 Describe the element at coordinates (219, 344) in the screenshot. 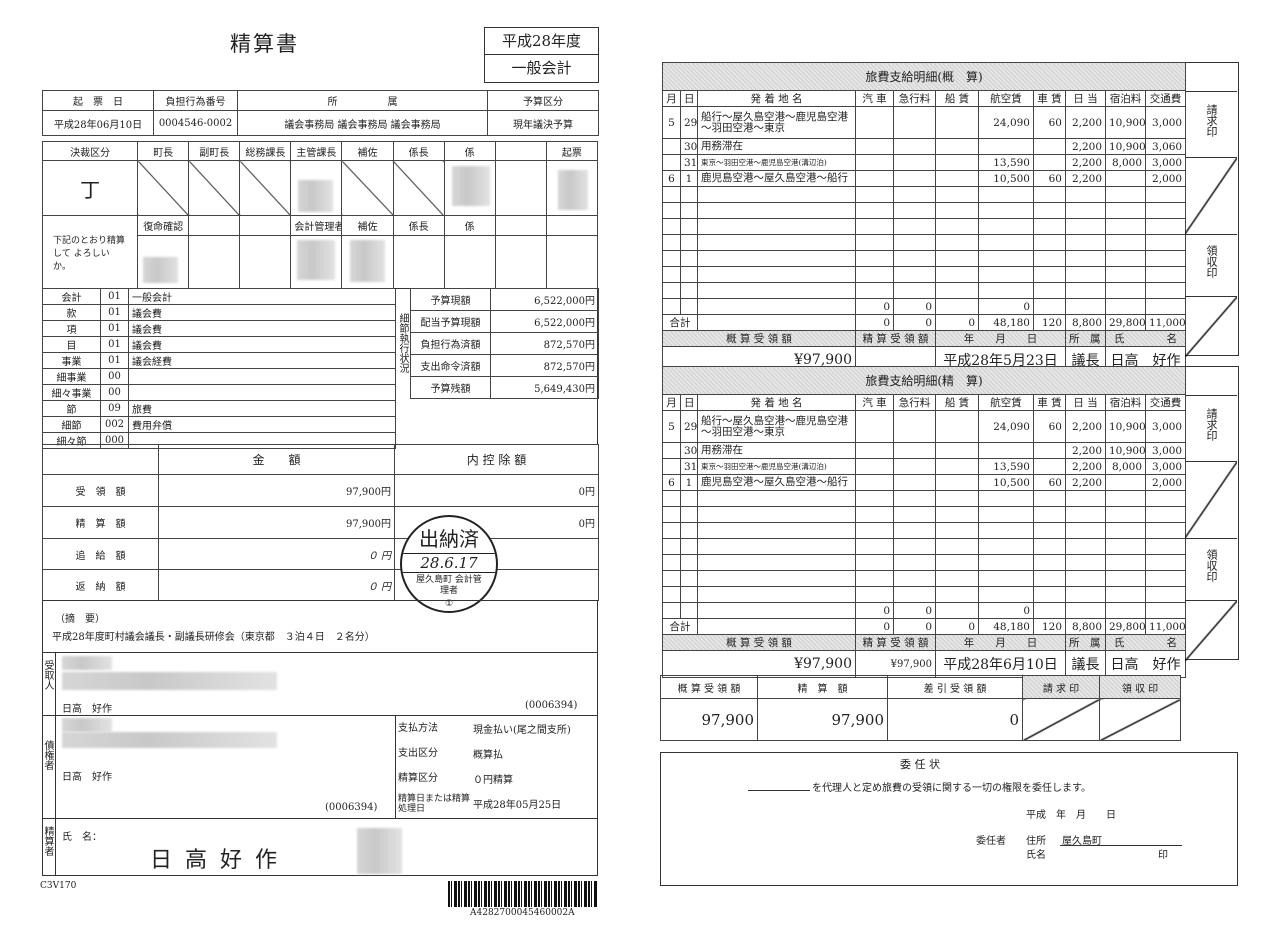

I see `budget-row: 目 01 議会費` at that location.